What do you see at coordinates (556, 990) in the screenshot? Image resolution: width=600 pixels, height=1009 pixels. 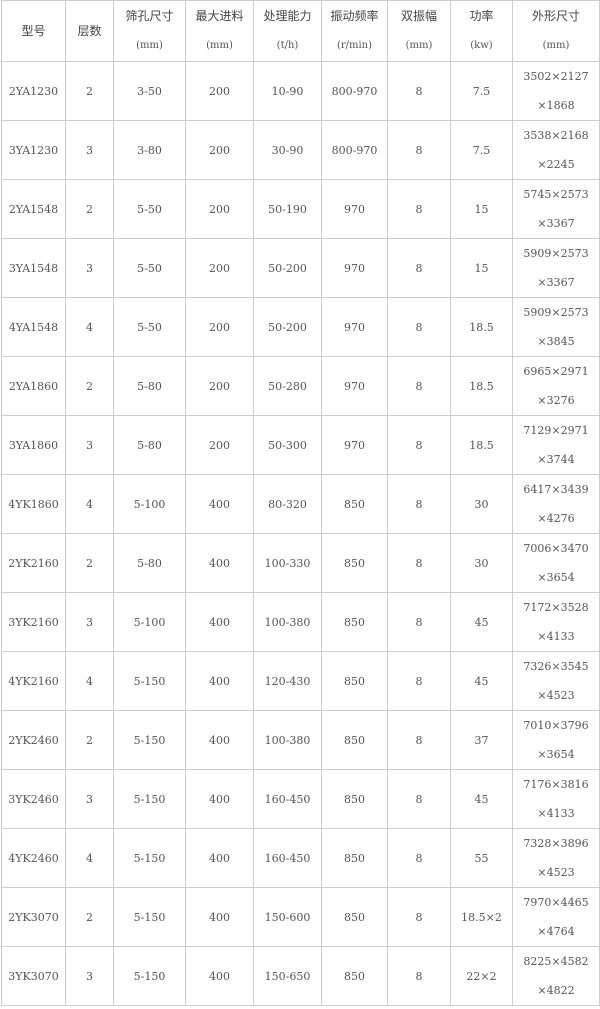 I see `dimension-line: ×4822` at bounding box center [556, 990].